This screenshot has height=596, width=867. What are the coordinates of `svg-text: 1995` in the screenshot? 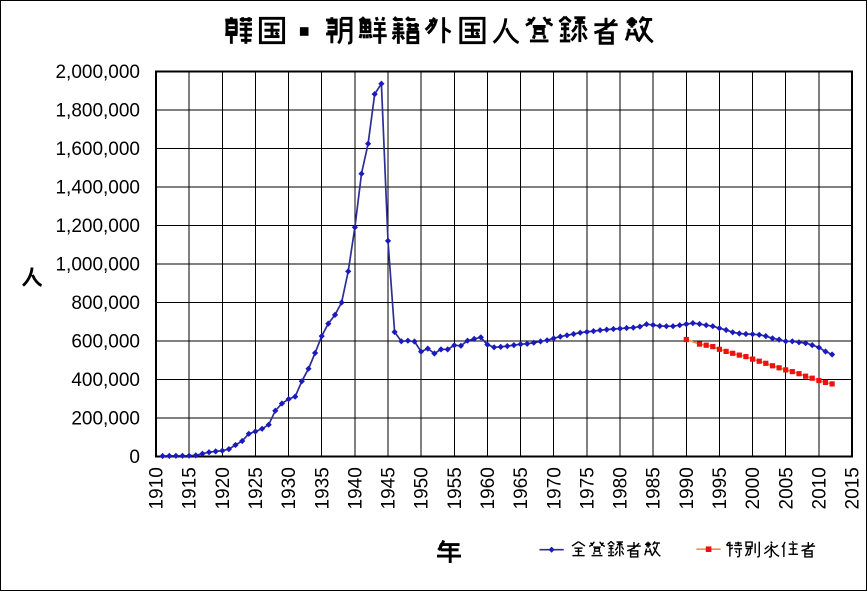 It's located at (720, 488).